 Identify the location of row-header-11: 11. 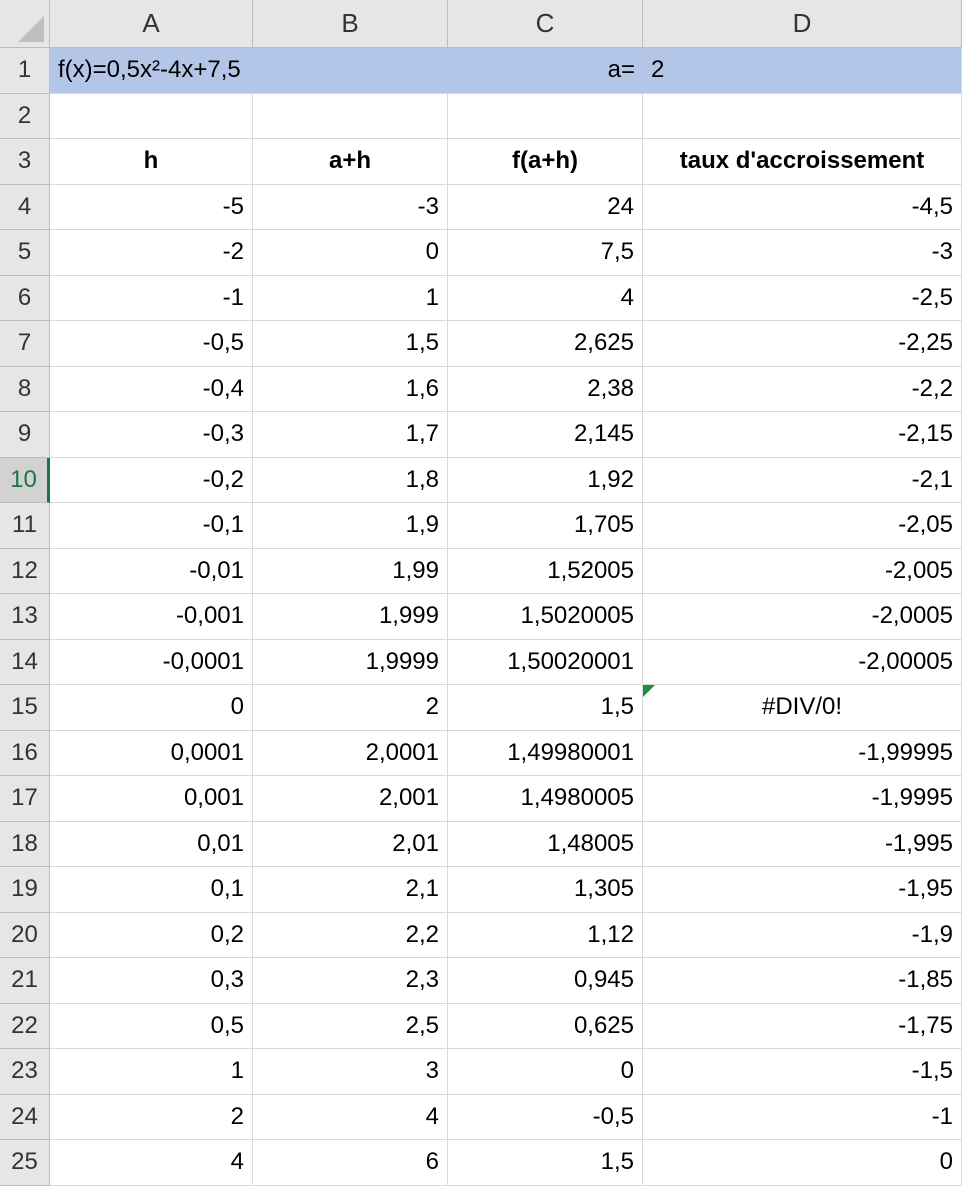
(25, 526).